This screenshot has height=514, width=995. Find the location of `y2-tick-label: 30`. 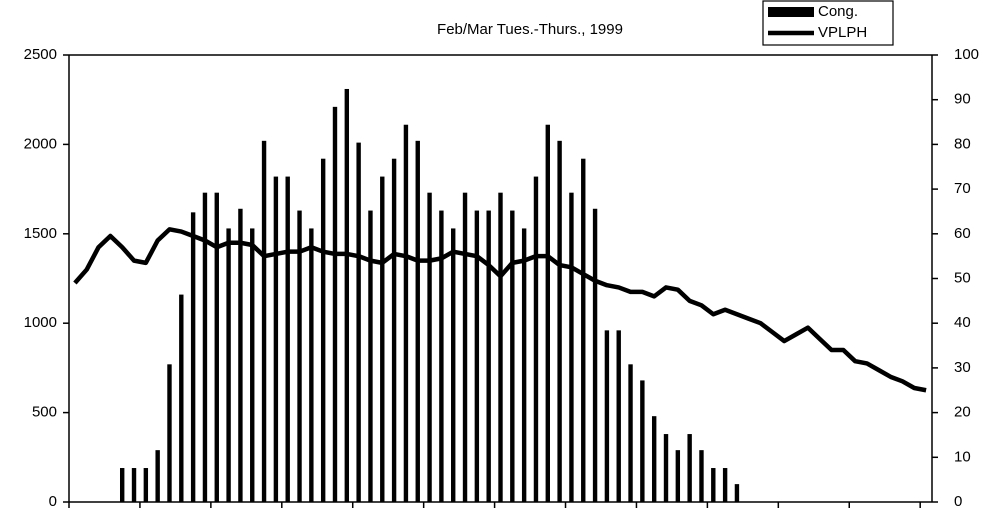

y2-tick-label: 30 is located at coordinates (962, 367).